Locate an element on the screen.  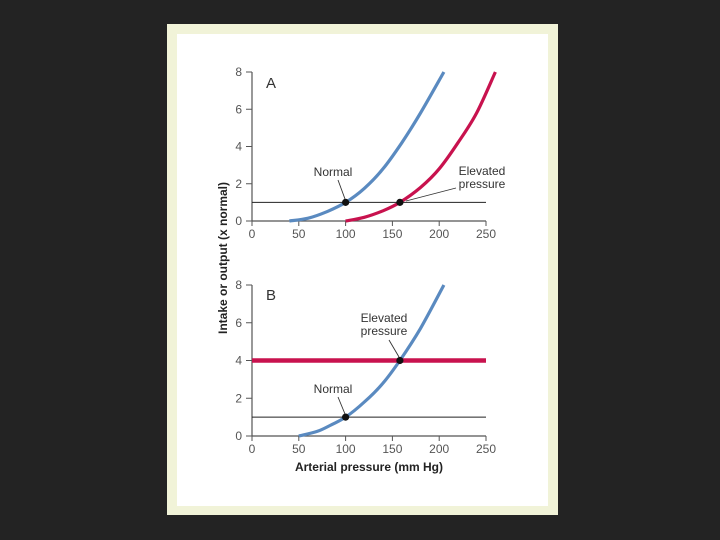
panel-a-x-tick-label: 0 is located at coordinates (252, 234).